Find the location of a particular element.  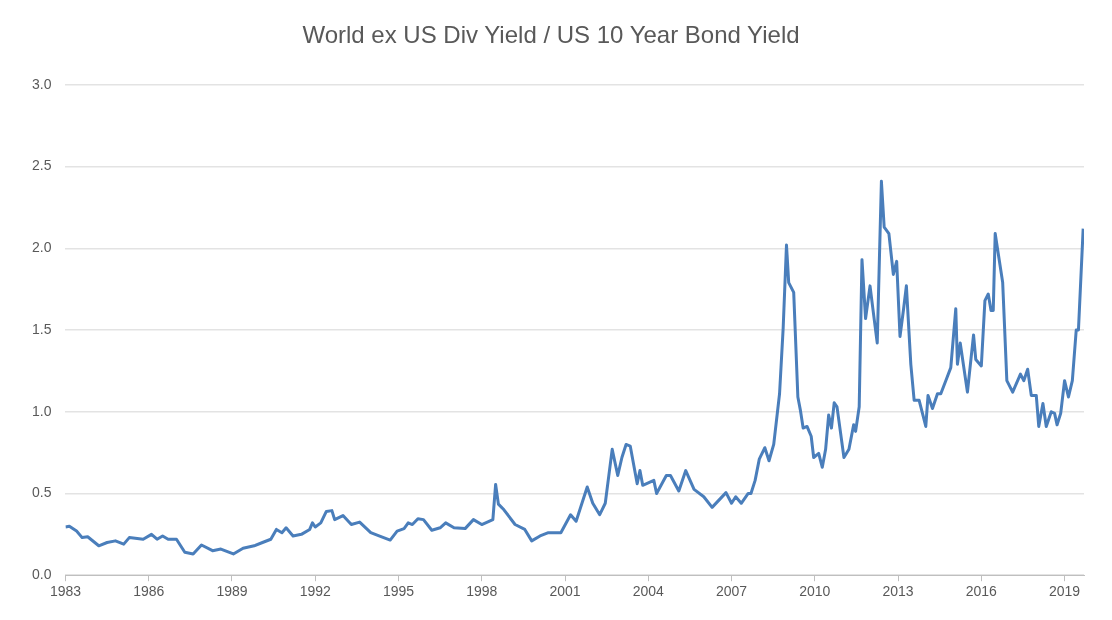

x-tick-label: 1986 is located at coordinates (149, 591).